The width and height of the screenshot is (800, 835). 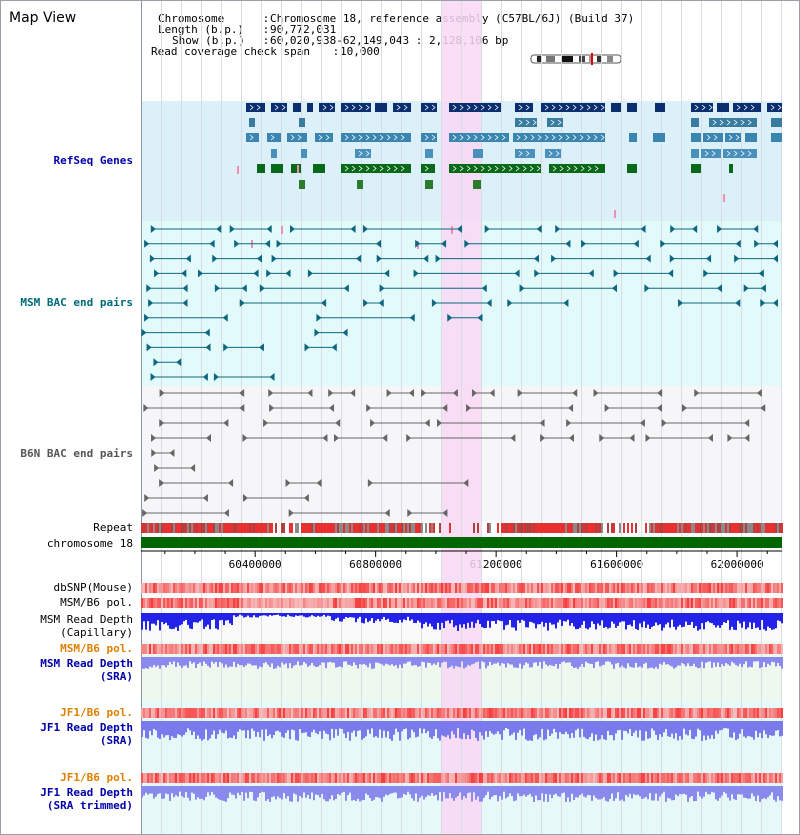 What do you see at coordinates (113, 527) in the screenshot?
I see `track-label-repeat: Repeat` at bounding box center [113, 527].